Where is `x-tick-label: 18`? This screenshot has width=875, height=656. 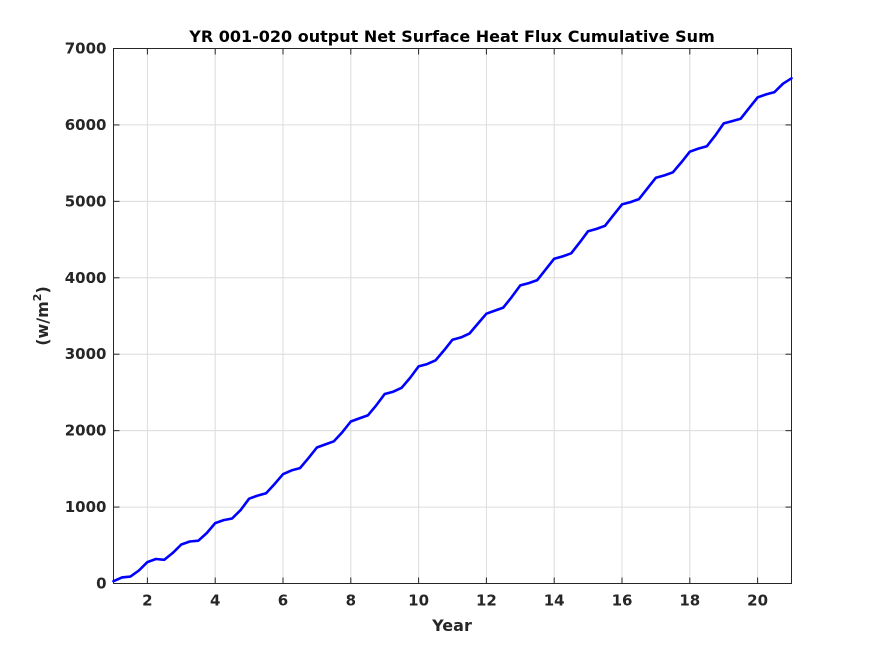
x-tick-label: 18 is located at coordinates (689, 601).